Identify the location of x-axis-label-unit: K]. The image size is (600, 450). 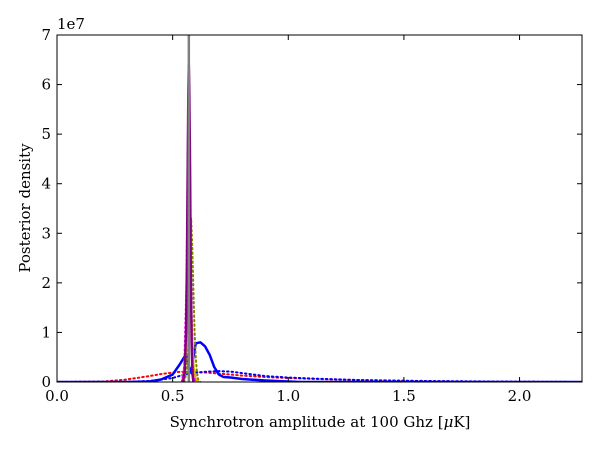
(461, 422).